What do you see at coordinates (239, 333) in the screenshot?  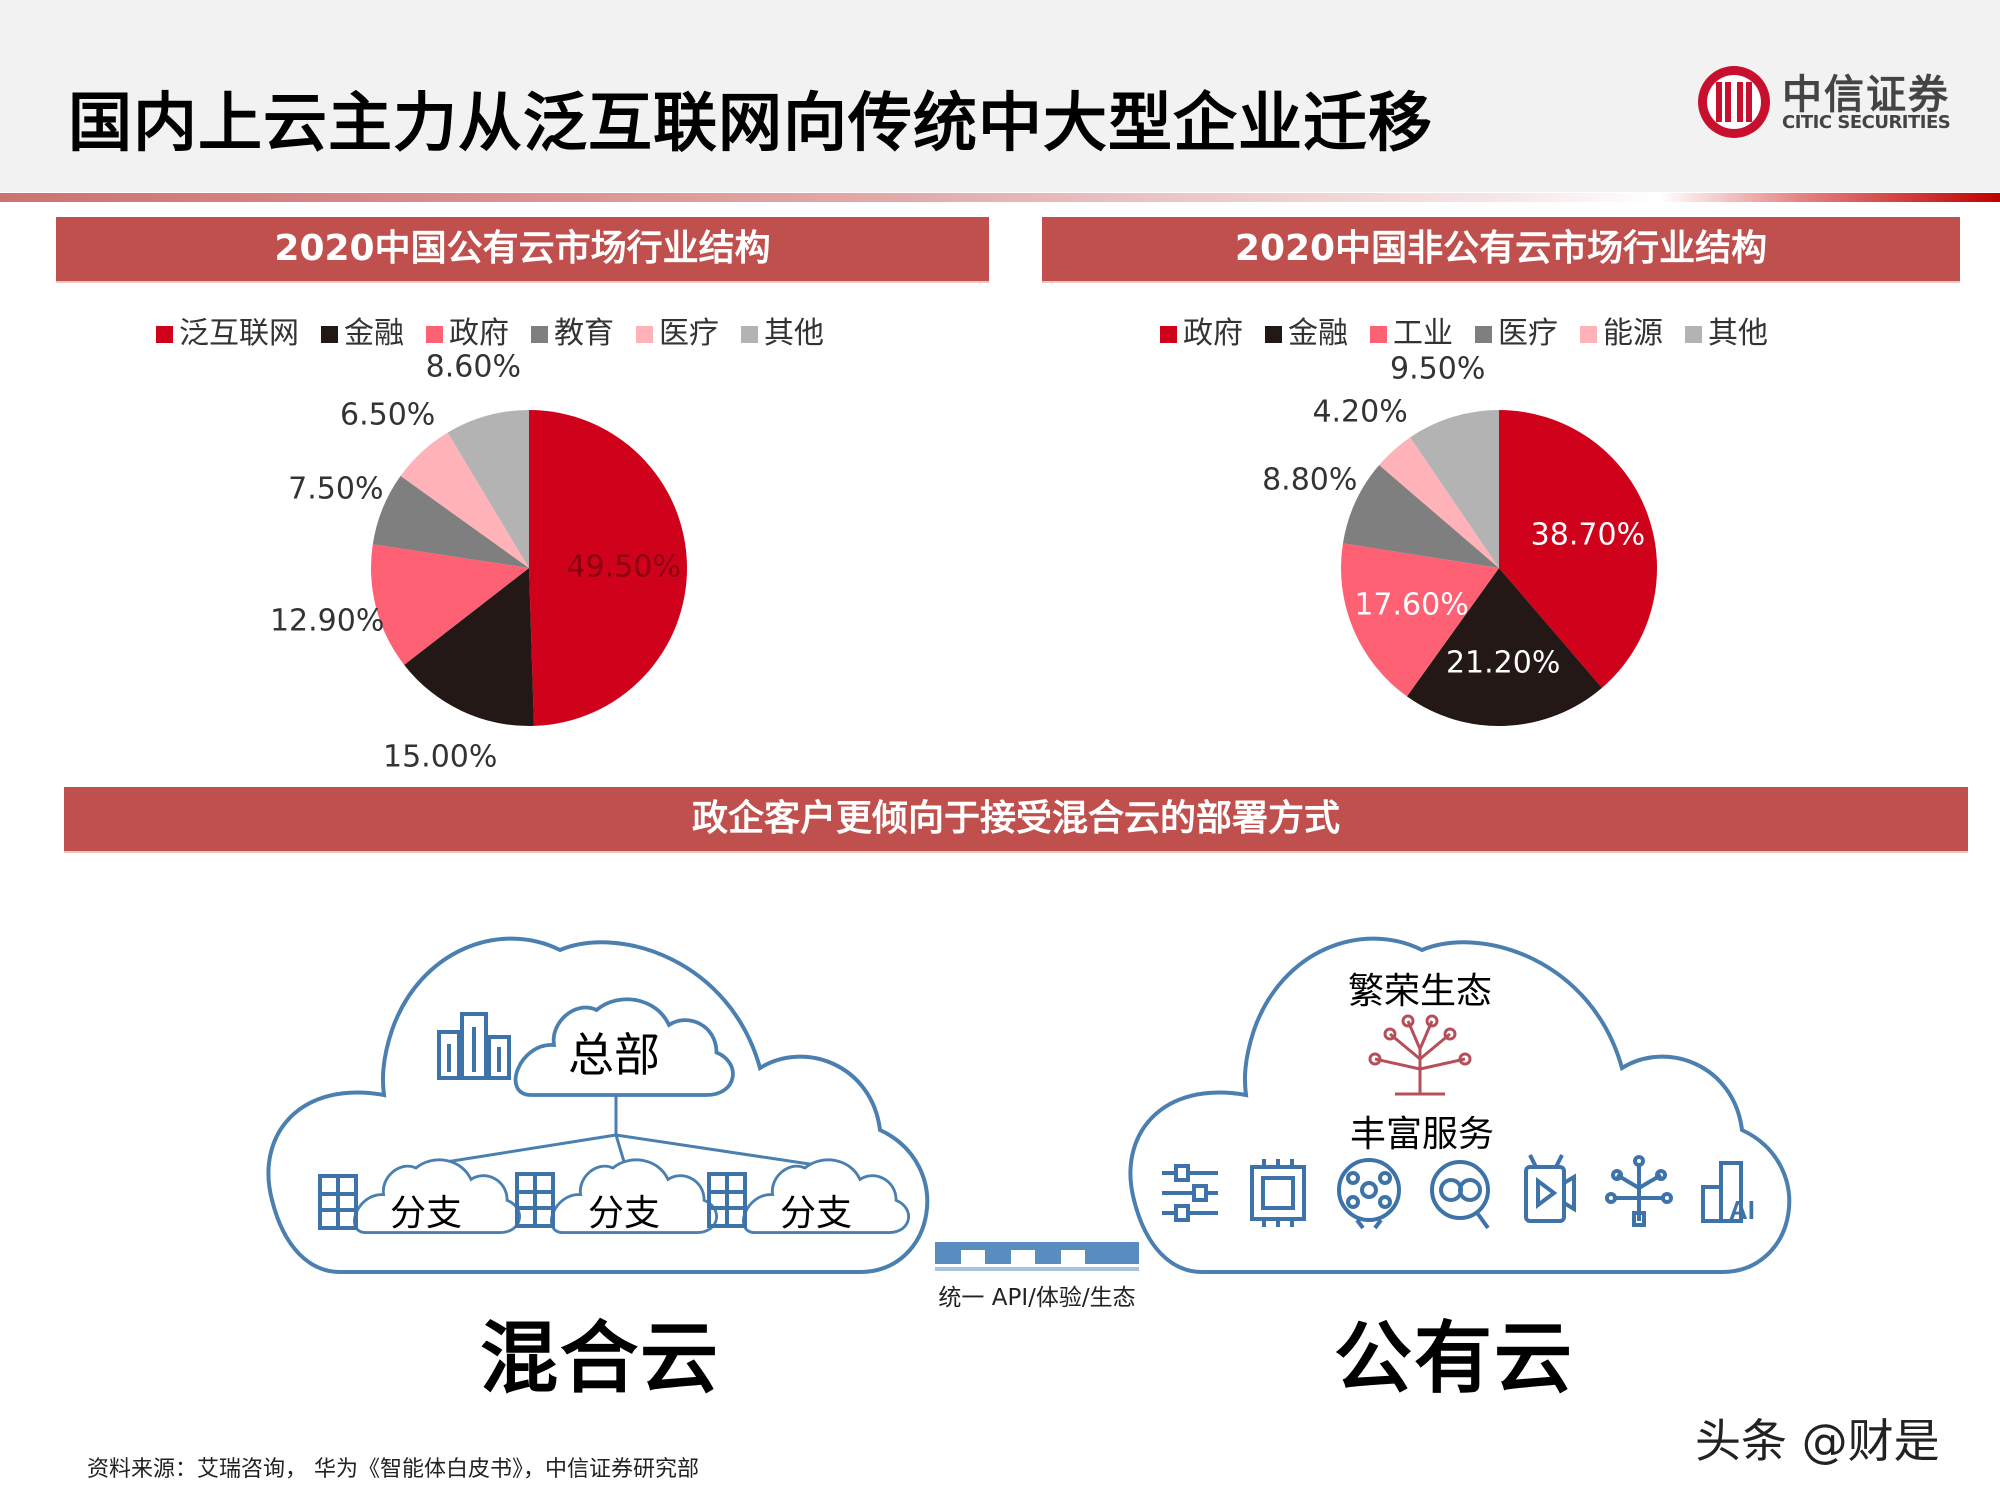 I see `legend-label: 泛互联网` at bounding box center [239, 333].